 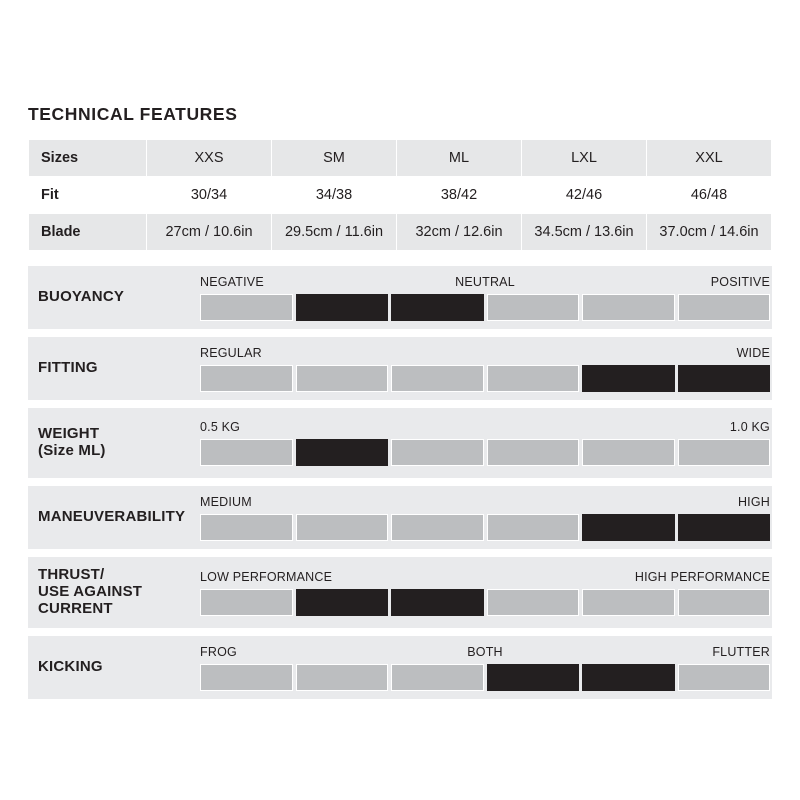 I want to click on feature-scale-row: KICKING FROG BOTH FLUTTER, so click(x=400, y=667).